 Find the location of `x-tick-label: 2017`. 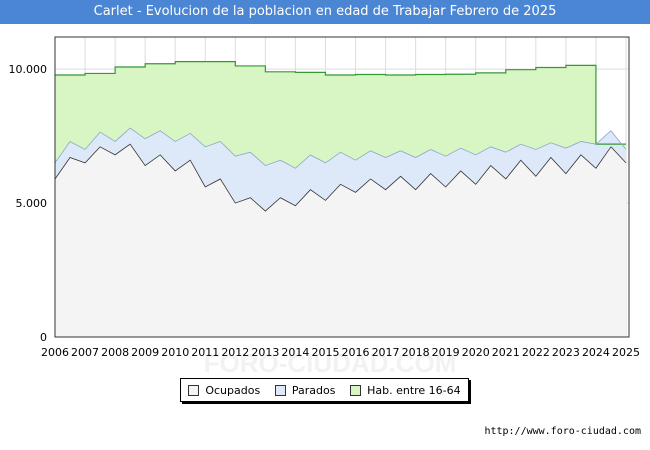

x-tick-label: 2017 is located at coordinates (386, 352).